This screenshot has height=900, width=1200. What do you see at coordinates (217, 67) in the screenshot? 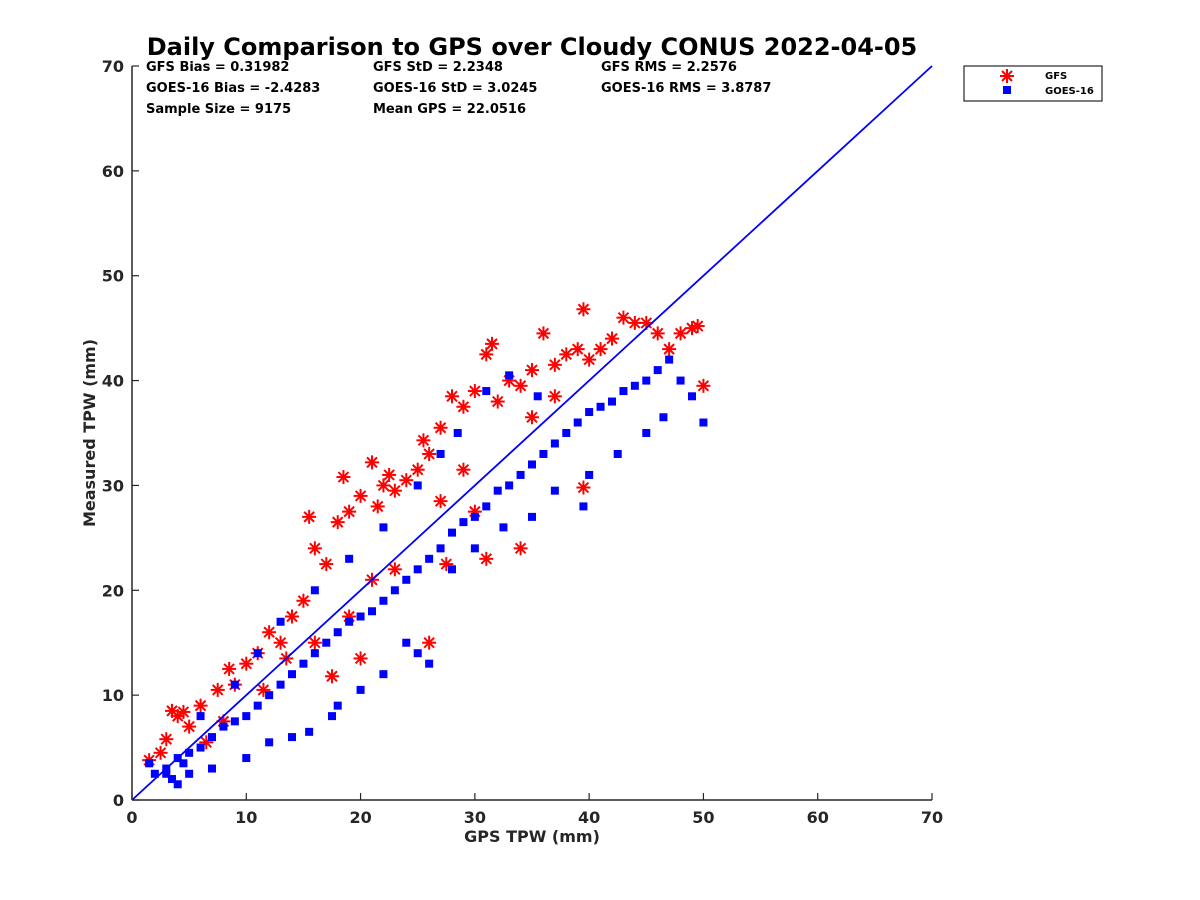
I see `stat-gfs-bias: GFS Bias = 0.31982` at bounding box center [217, 67].